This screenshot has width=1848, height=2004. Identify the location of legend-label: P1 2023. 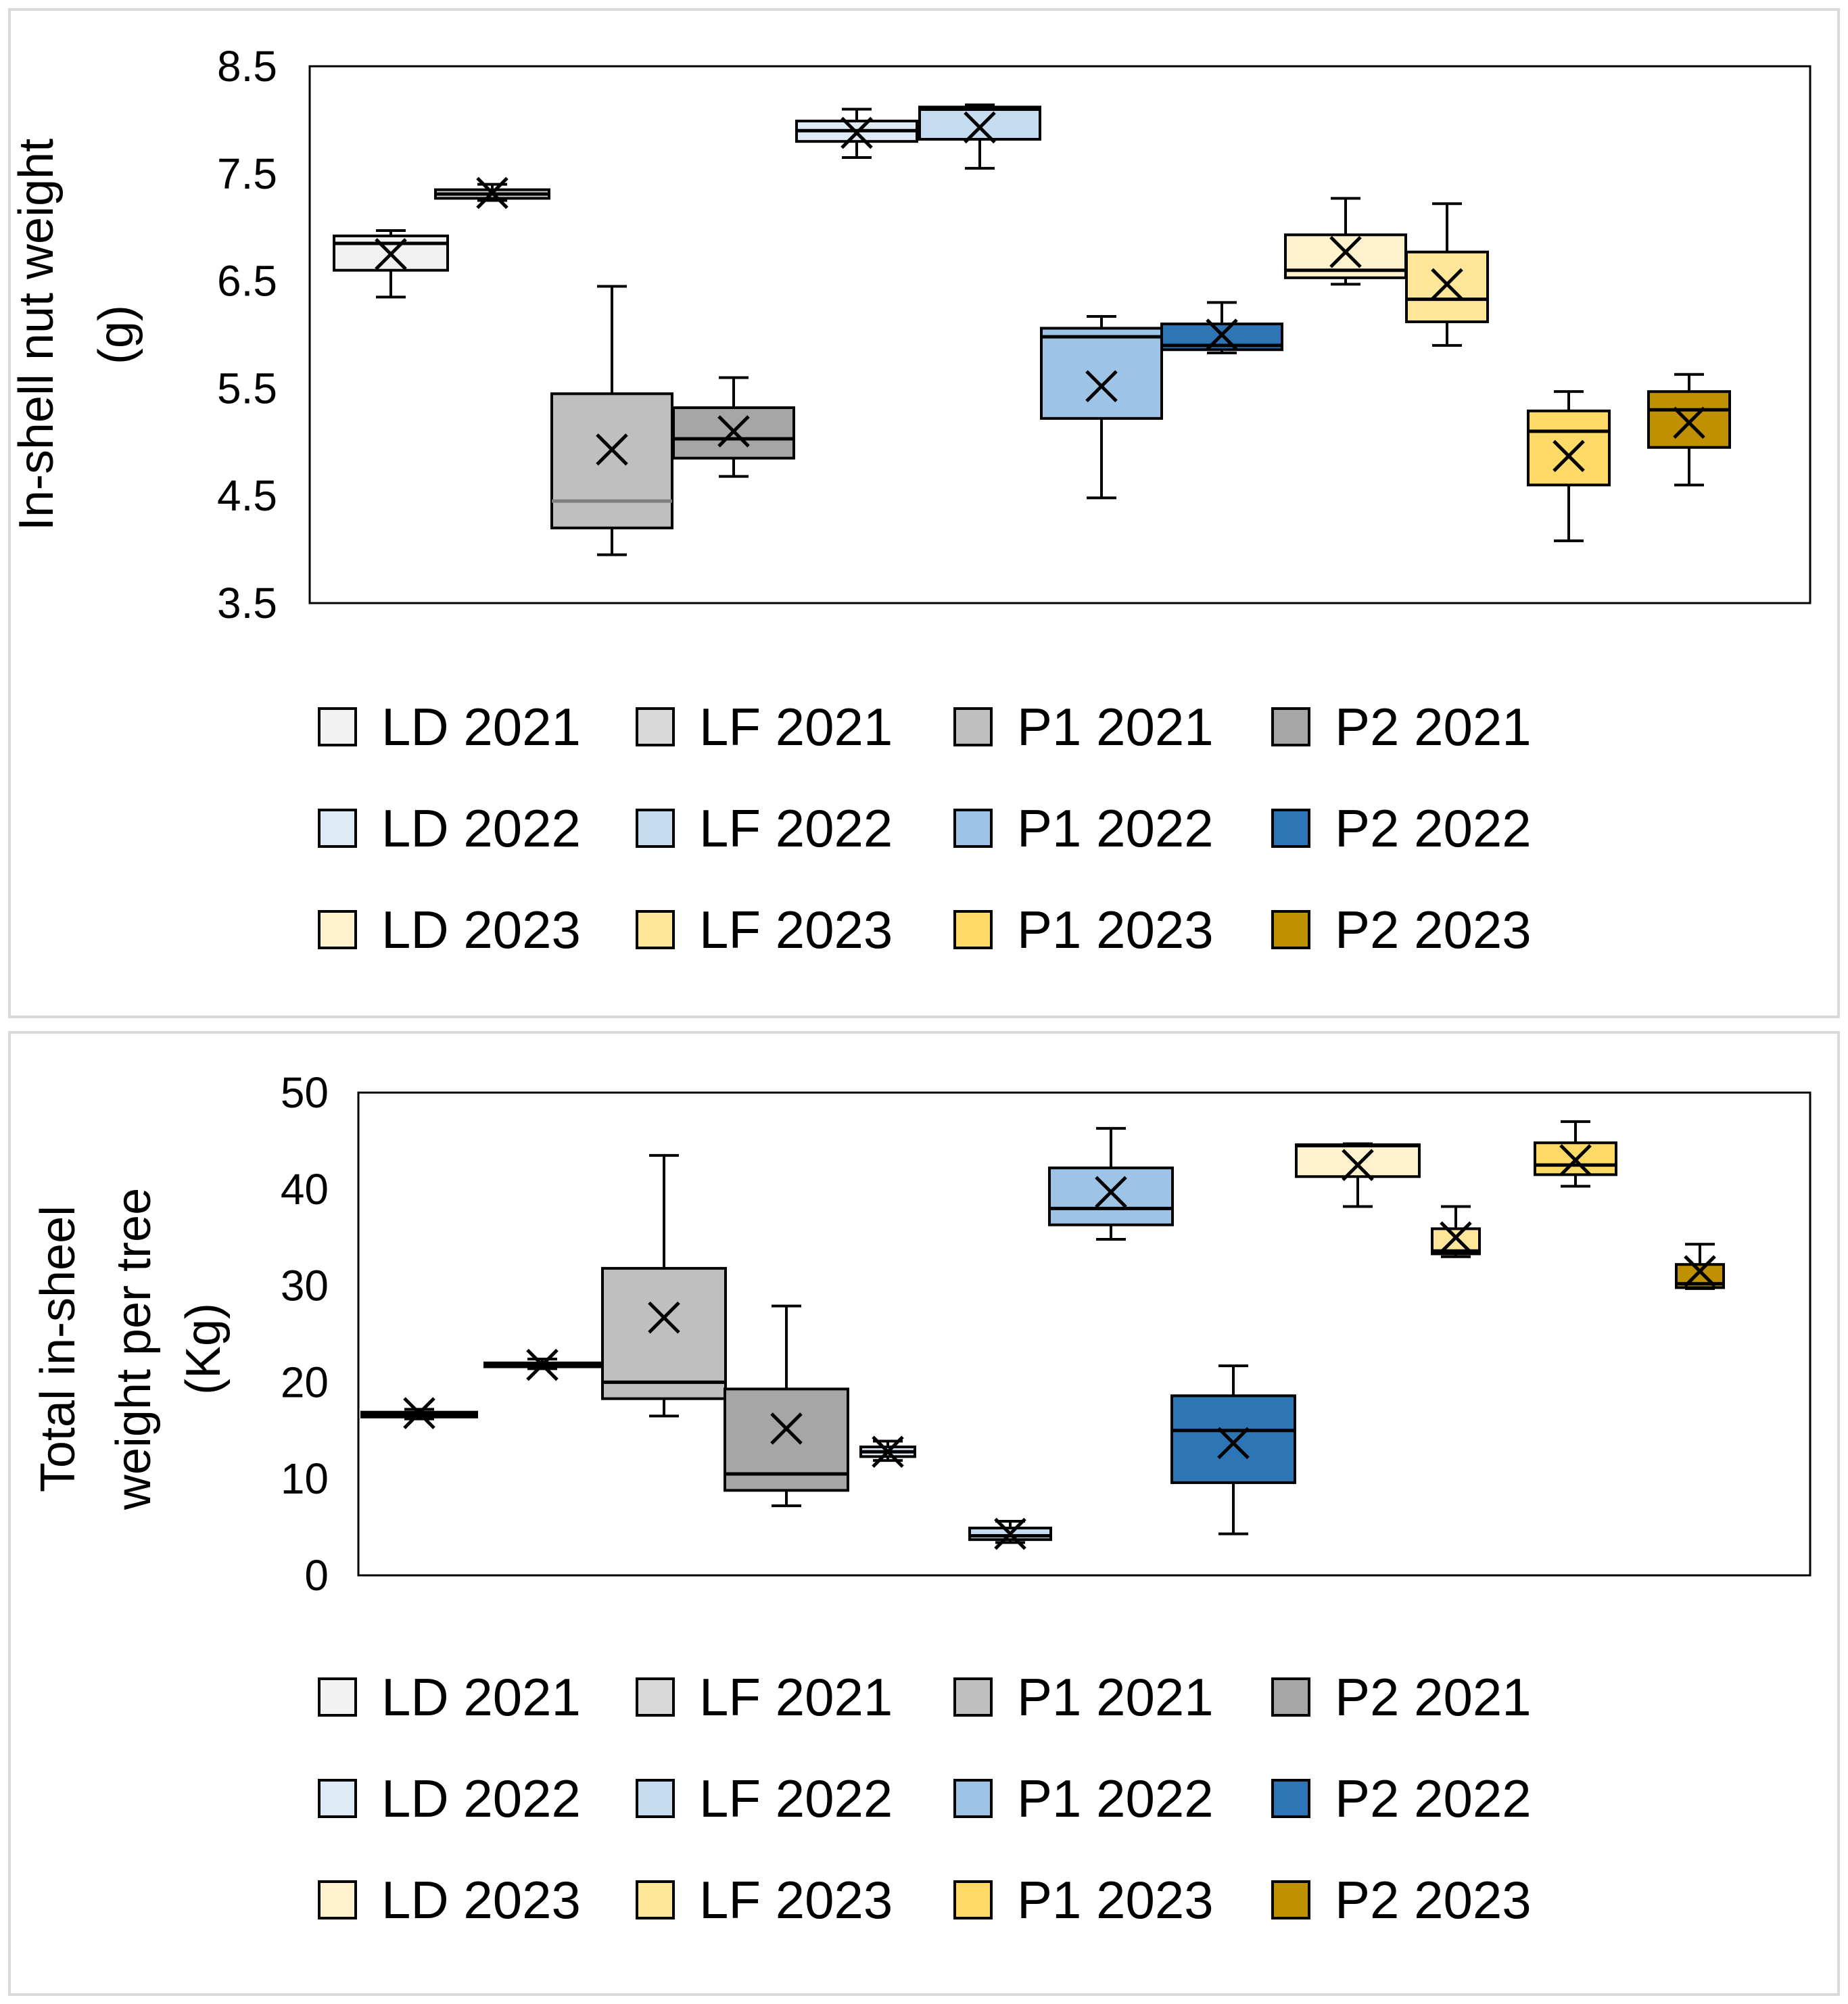
(1115, 1900).